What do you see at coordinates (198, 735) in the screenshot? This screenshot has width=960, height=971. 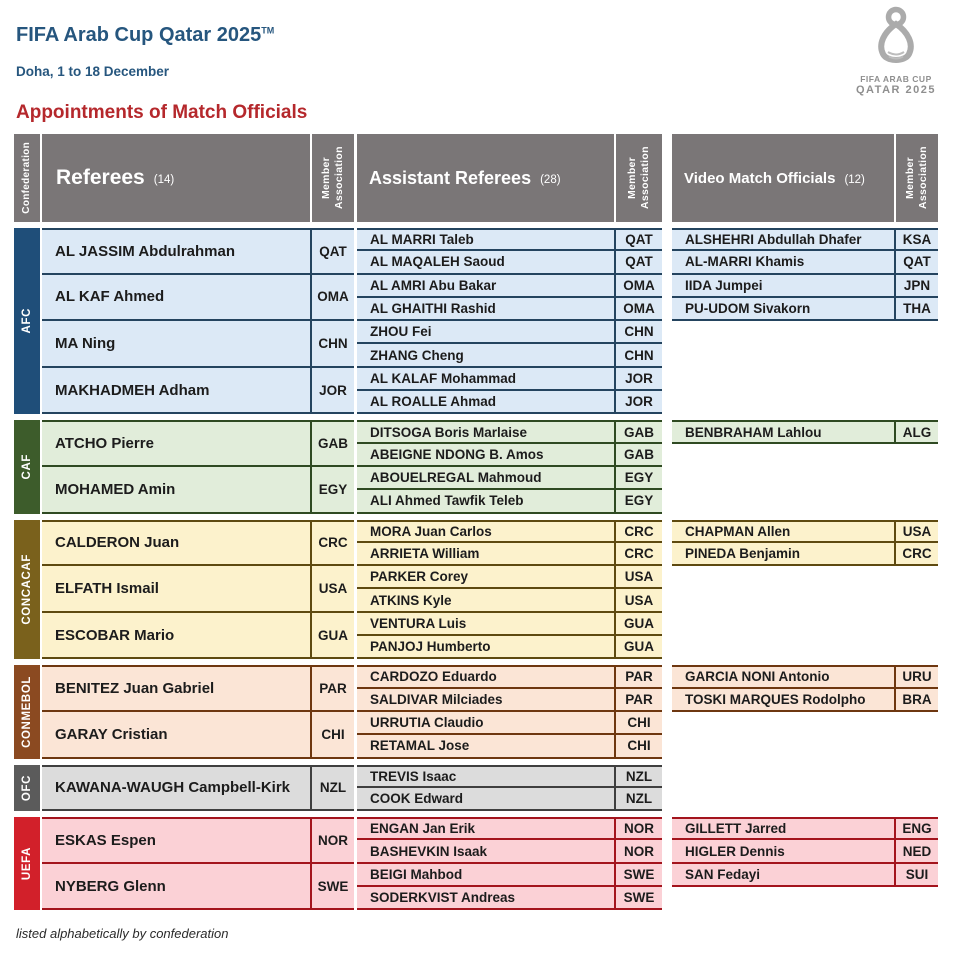 I see `official-row: GARAY Cristian CHI` at bounding box center [198, 735].